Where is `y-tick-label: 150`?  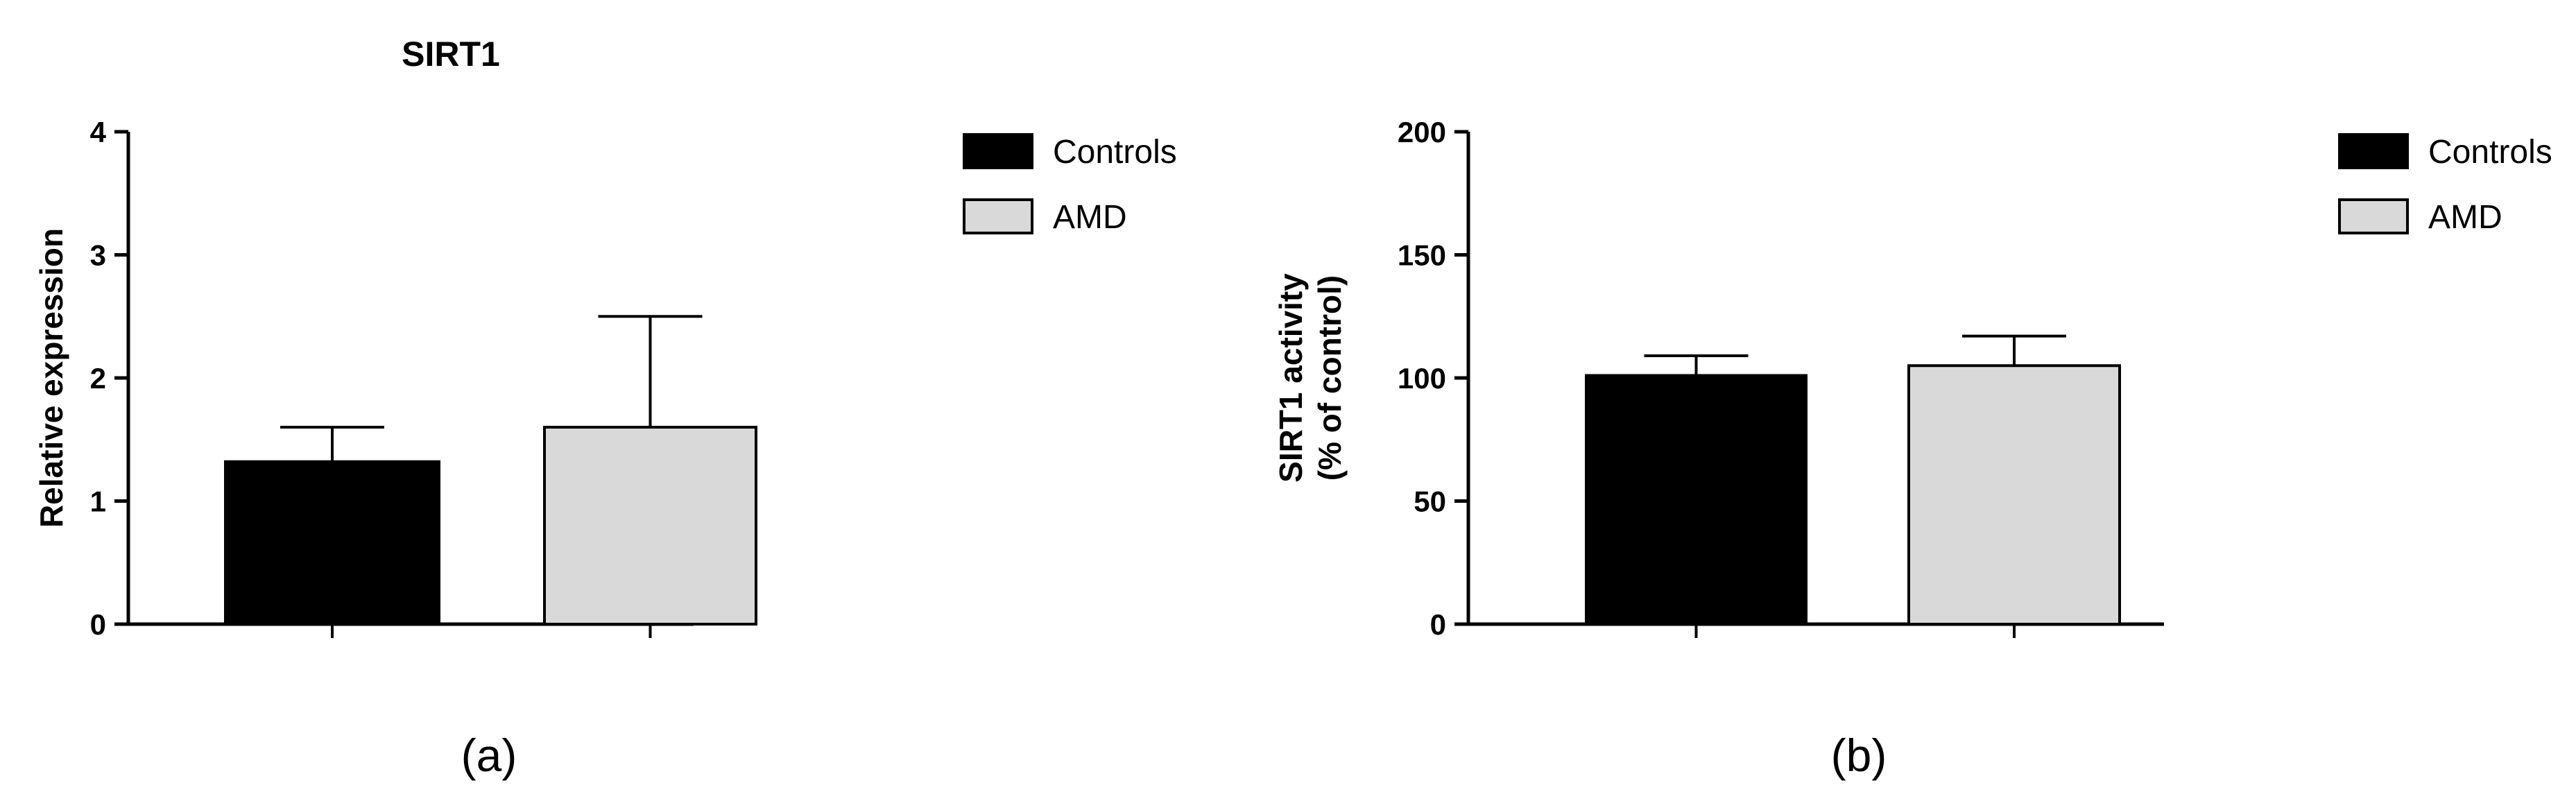
y-tick-label: 150 is located at coordinates (1422, 256).